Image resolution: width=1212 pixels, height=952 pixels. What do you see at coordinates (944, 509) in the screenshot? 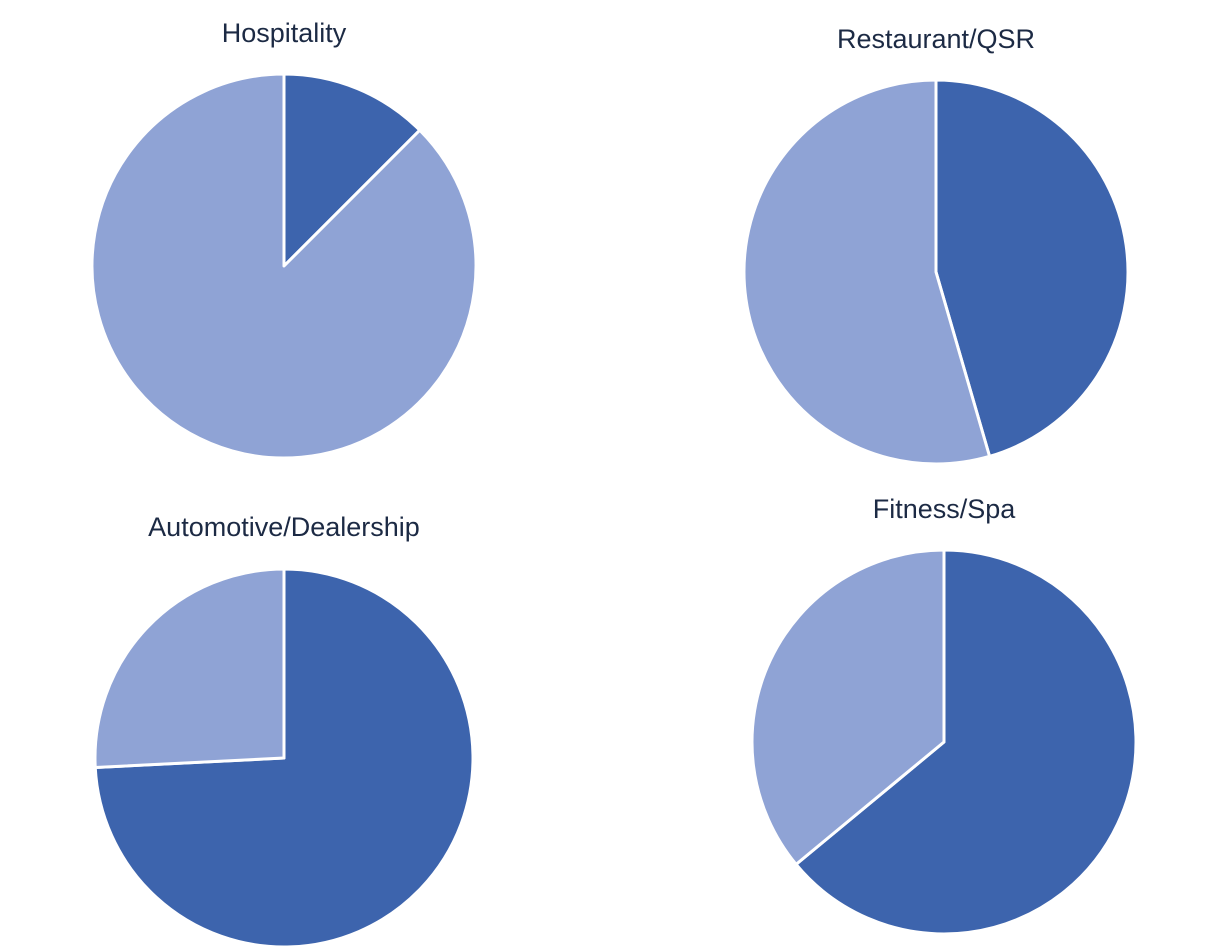
I see `chart-title-fitness-spa: Fitness/Spa` at bounding box center [944, 509].